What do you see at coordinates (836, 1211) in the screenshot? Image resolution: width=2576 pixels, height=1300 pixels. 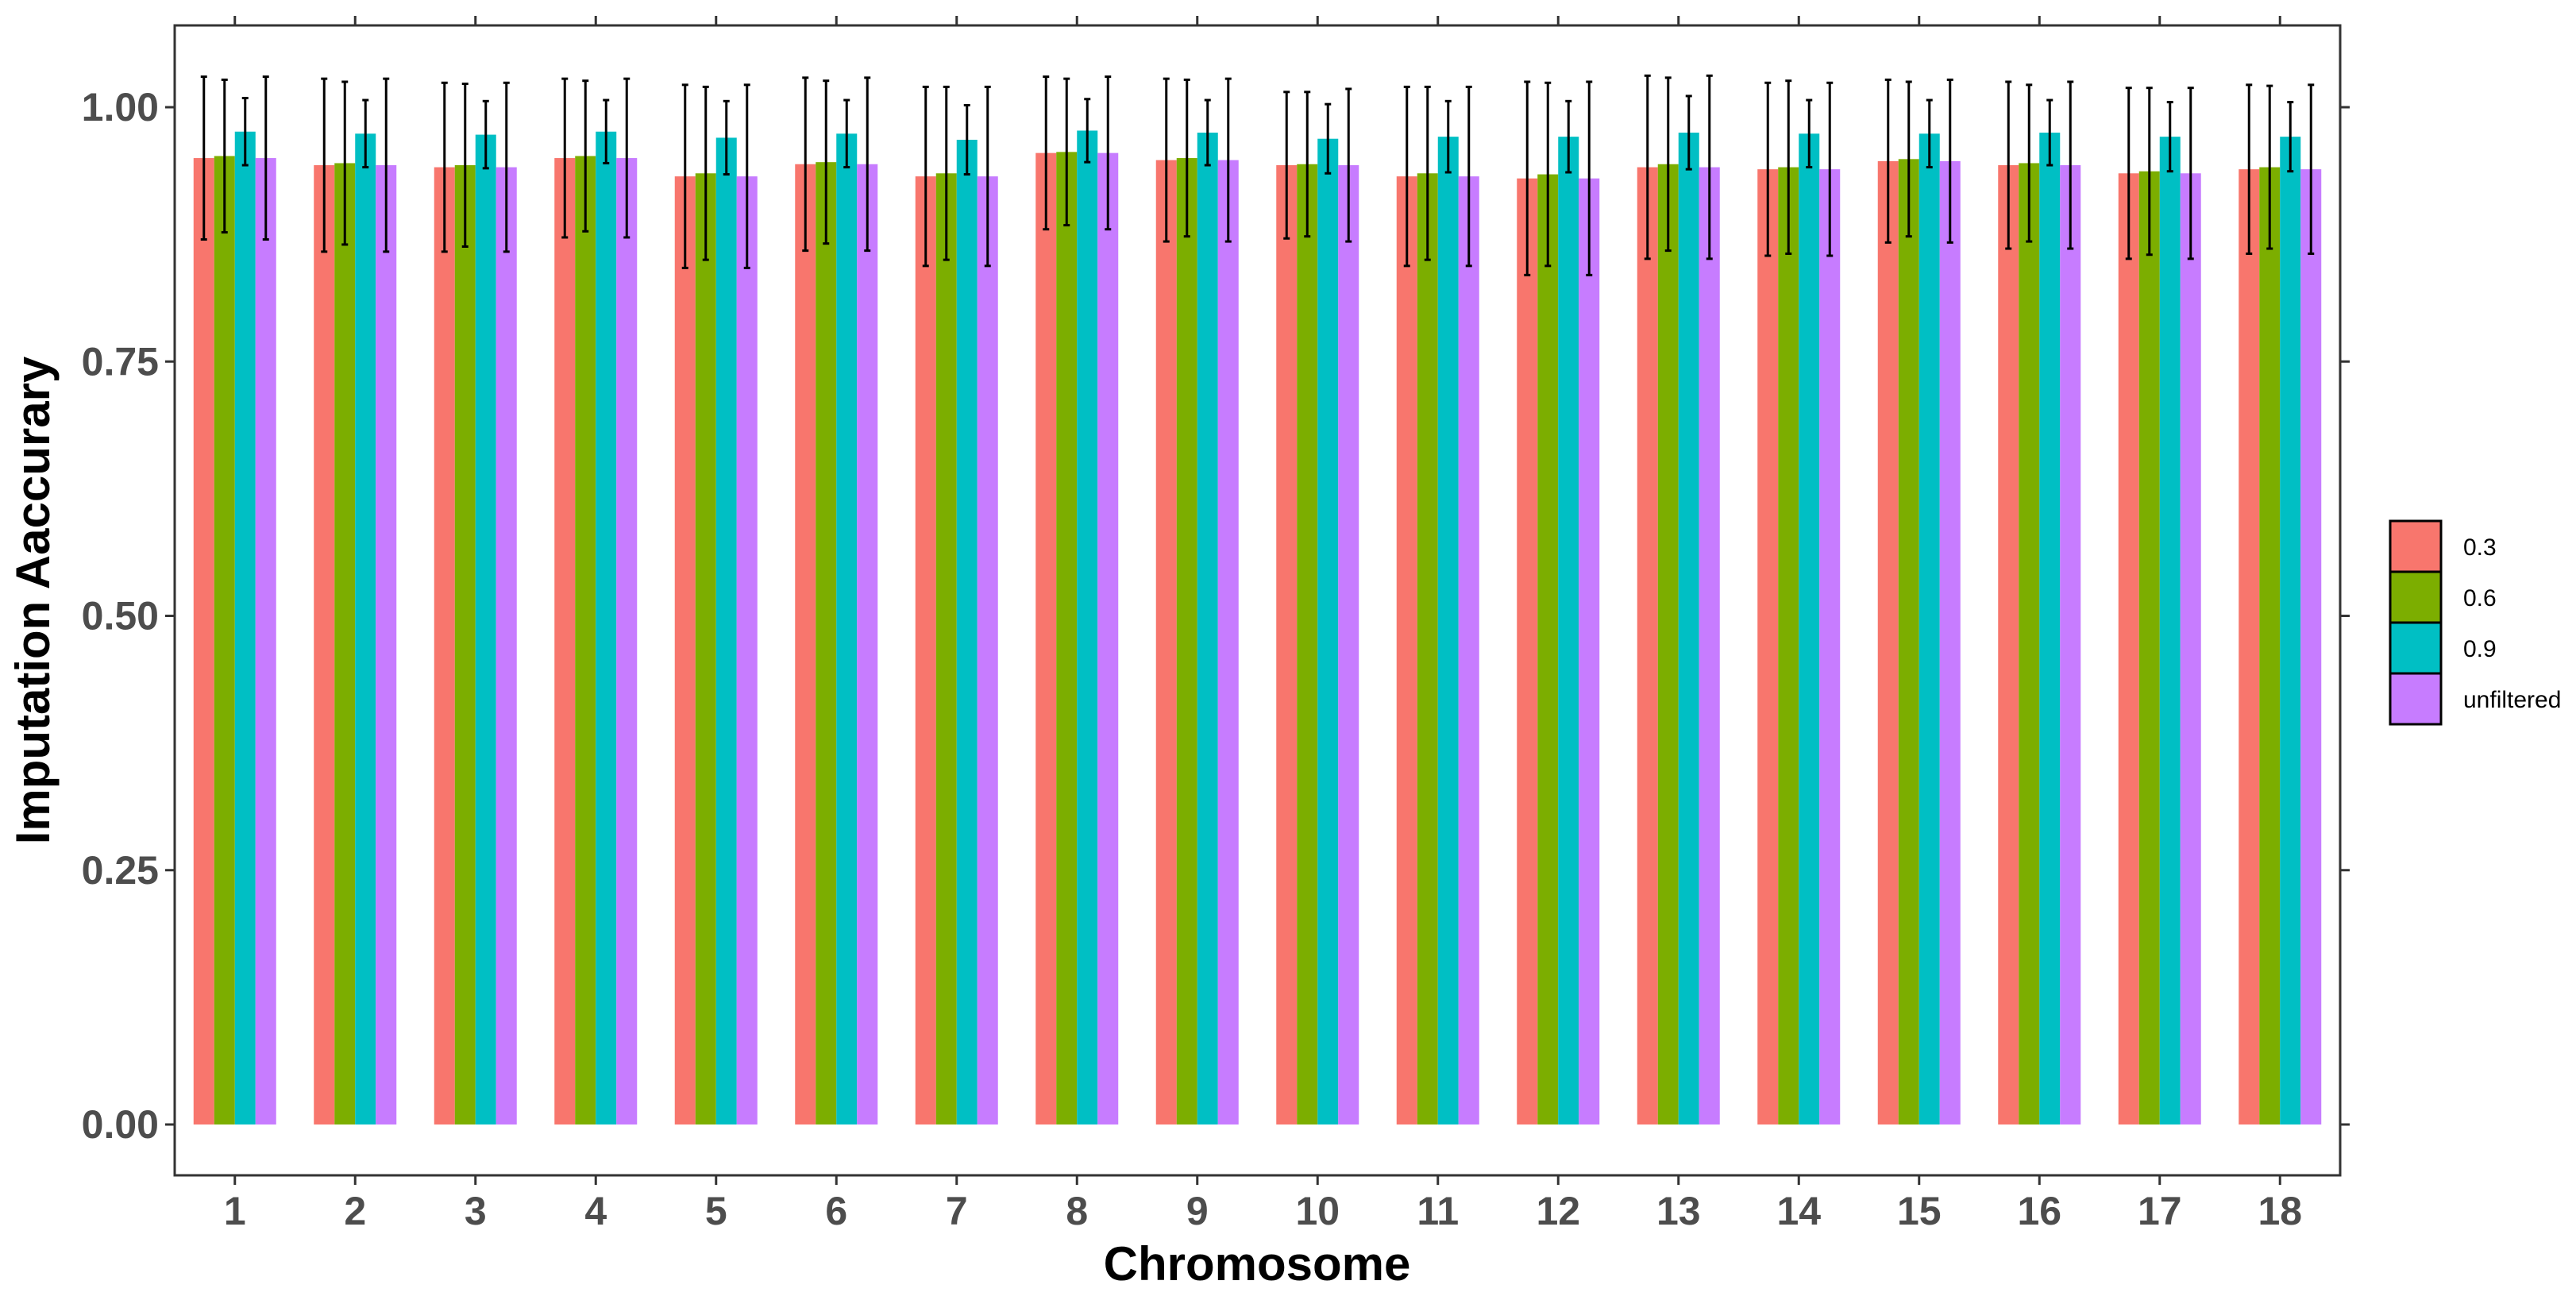 I see `x-tick-label: 6` at bounding box center [836, 1211].